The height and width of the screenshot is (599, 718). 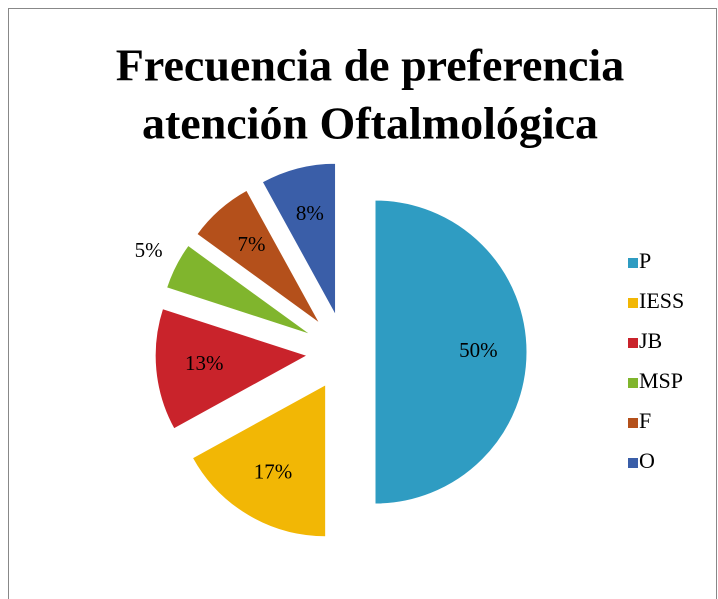 What do you see at coordinates (370, 123) in the screenshot?
I see `chart-title: atención Oftalmológica` at bounding box center [370, 123].